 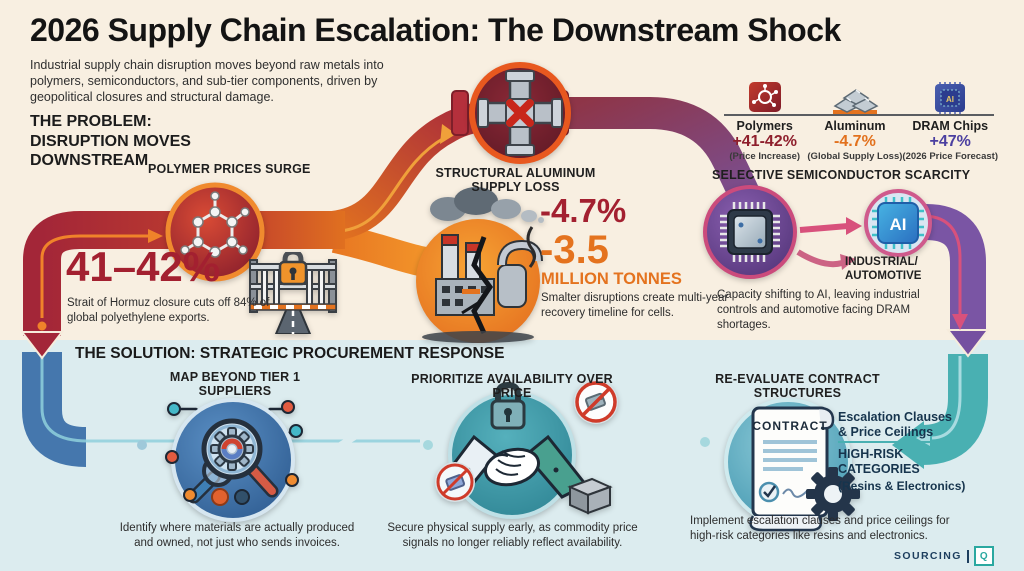 I want to click on problem-main-pipe, so click(x=182, y=285).